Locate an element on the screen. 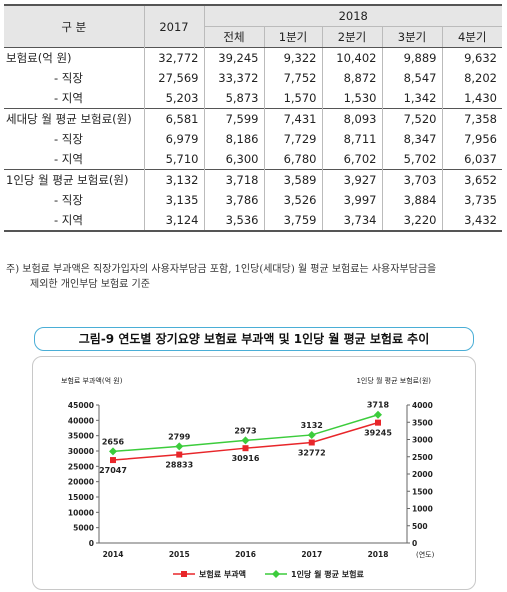  y-left-tick-label: 15000 is located at coordinates (81, 497).